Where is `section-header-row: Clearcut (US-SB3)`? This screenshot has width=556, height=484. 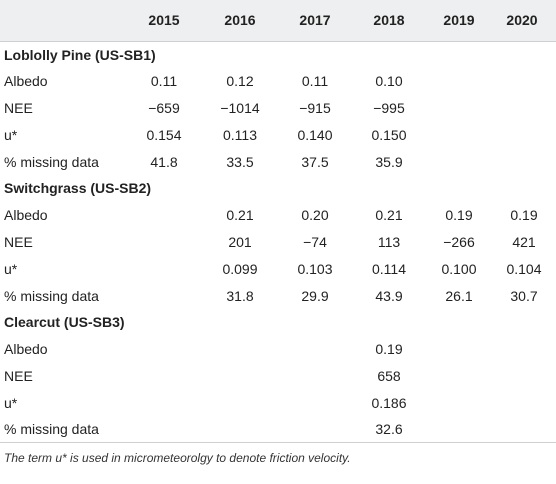
section-header-row: Clearcut (US-SB3) is located at coordinates (278, 322).